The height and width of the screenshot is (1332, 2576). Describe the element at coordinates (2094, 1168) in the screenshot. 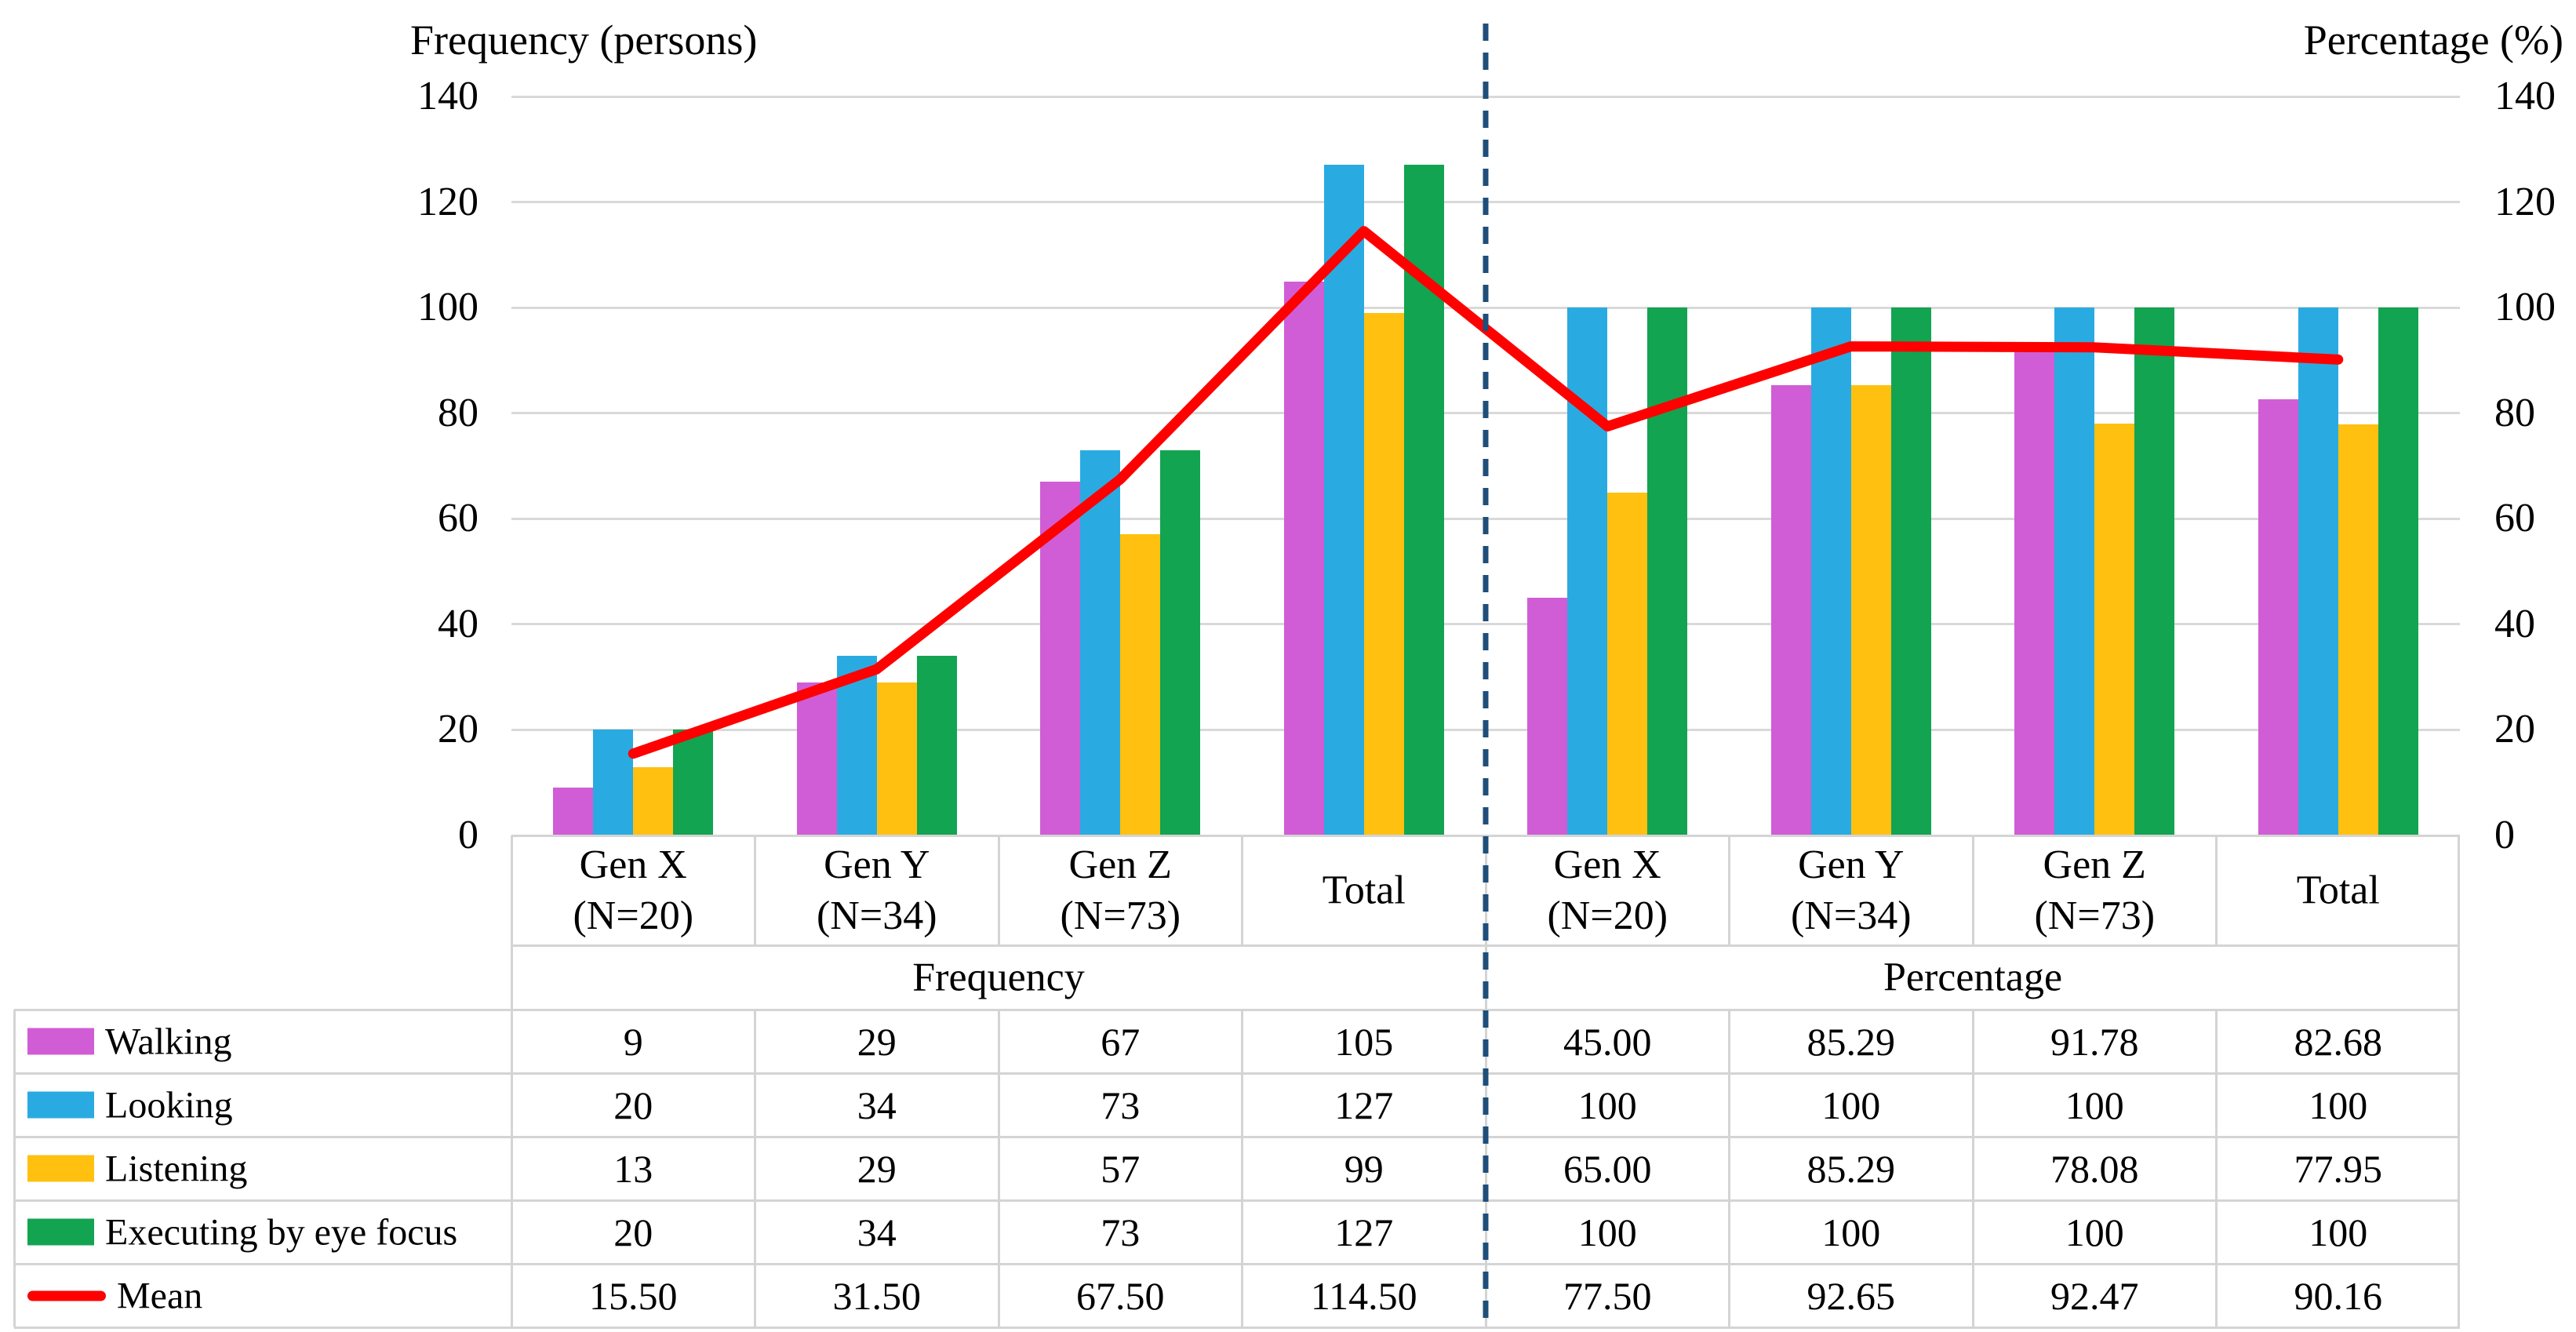

I see `table-value-cell: 78.08` at that location.